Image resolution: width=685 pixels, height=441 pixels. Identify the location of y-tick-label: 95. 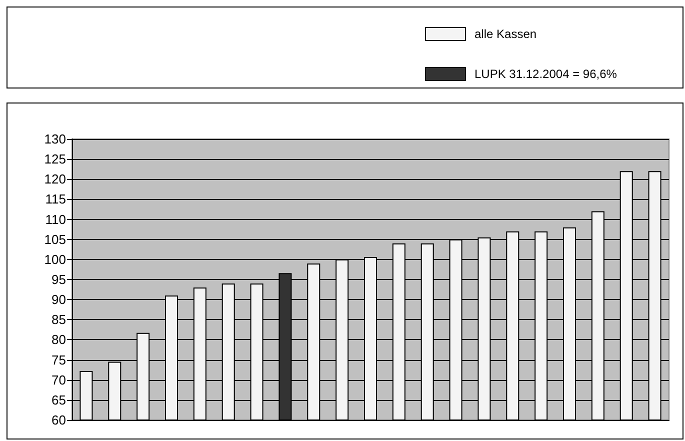
(59, 279).